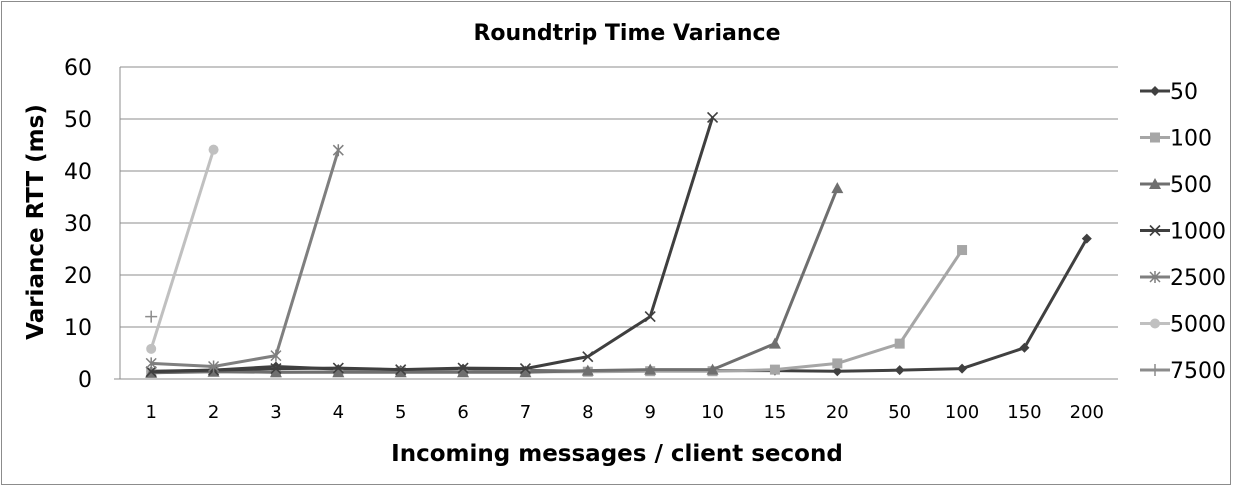 The image size is (1234, 488). I want to click on legend: 50 100 500 1000 2500 5000 7500, so click(1183, 232).